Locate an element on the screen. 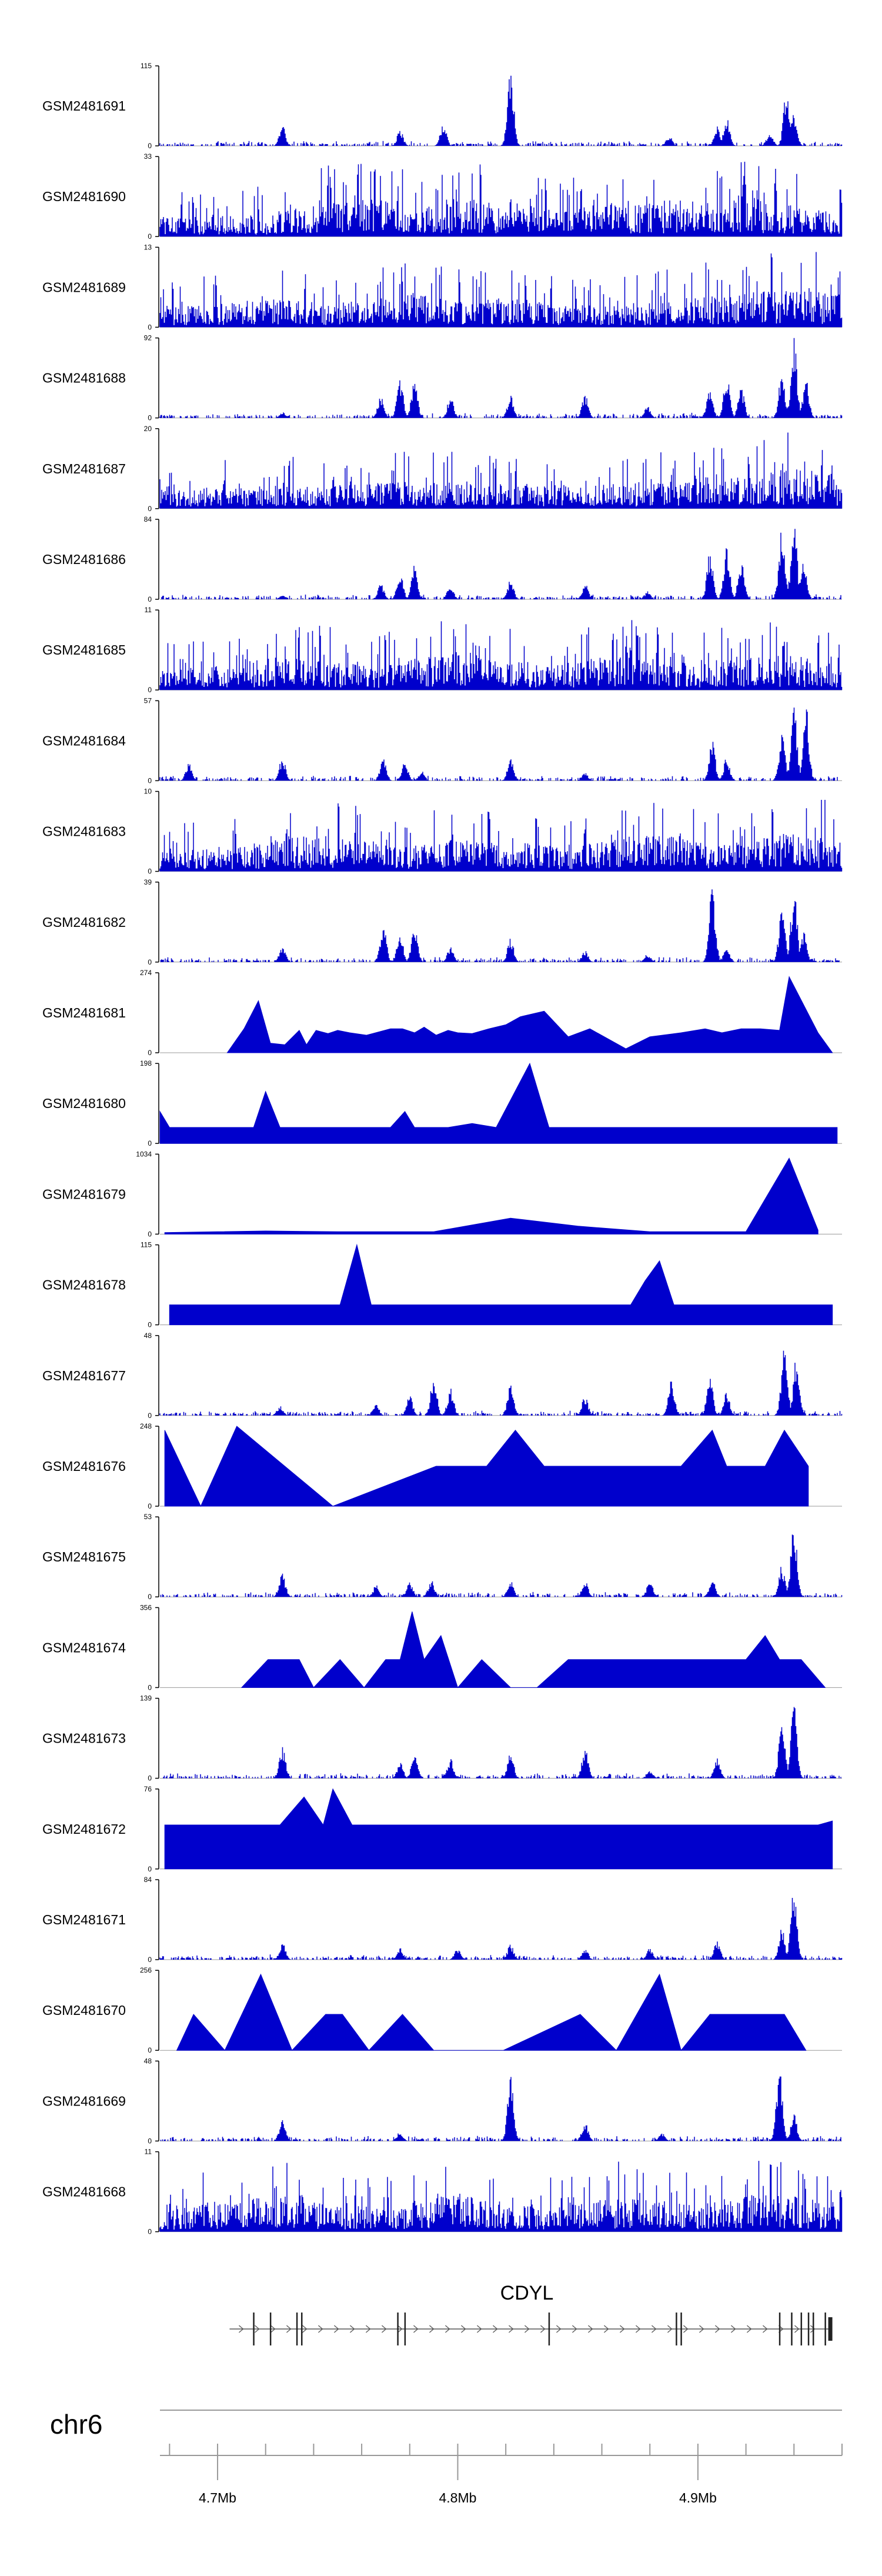 The image size is (882, 2576). track-ymax-label: 256 is located at coordinates (146, 1970).